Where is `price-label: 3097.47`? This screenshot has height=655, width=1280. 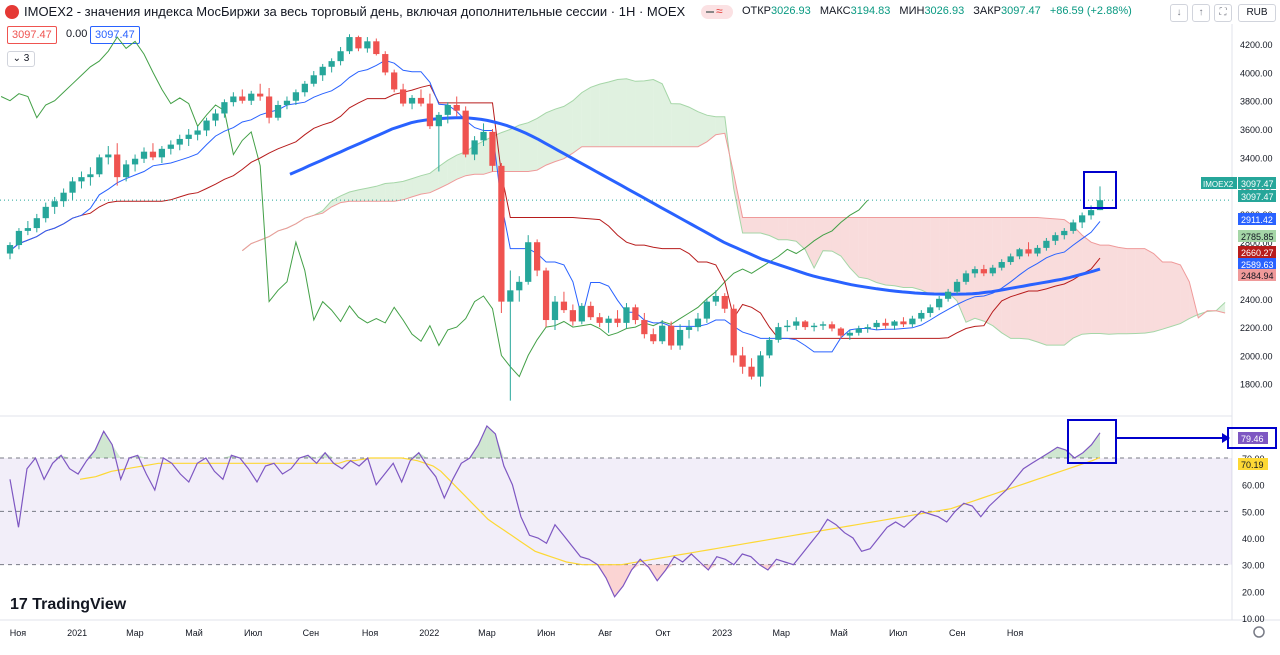 price-label: 3097.47 is located at coordinates (1257, 197).